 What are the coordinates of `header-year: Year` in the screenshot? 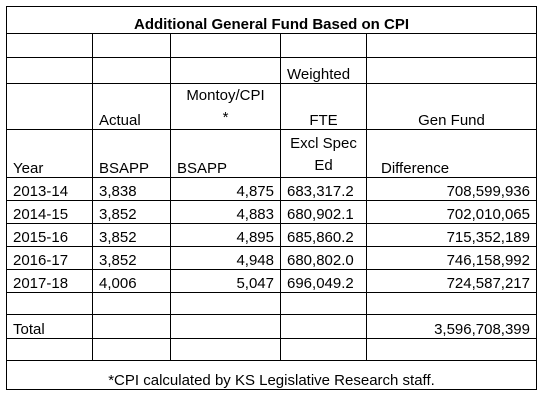 It's located at (49, 153).